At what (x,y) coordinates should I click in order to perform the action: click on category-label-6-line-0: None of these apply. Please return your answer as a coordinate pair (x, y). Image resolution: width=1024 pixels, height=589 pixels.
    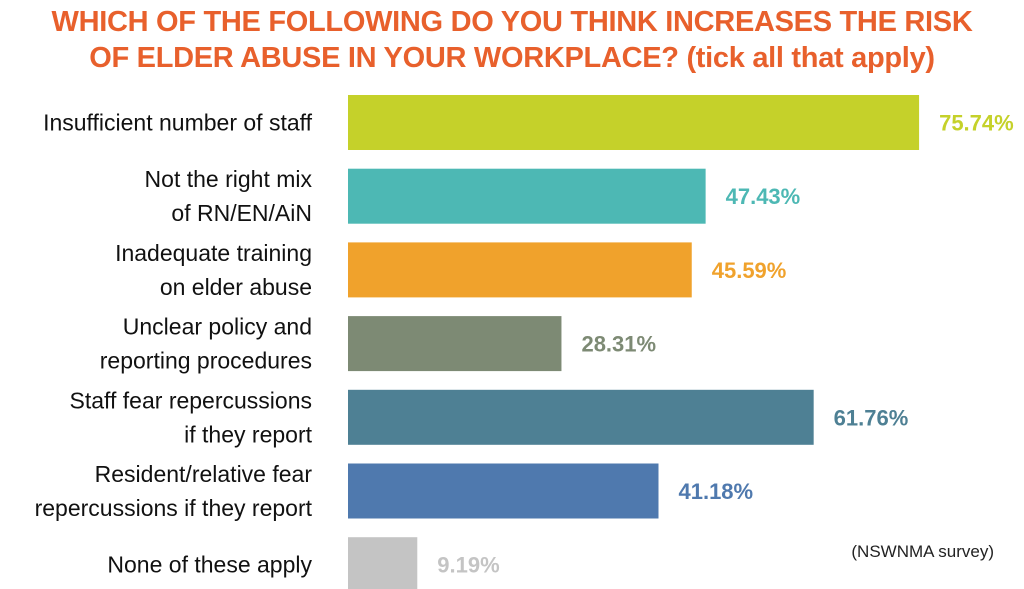
    Looking at the image, I should click on (209, 565).